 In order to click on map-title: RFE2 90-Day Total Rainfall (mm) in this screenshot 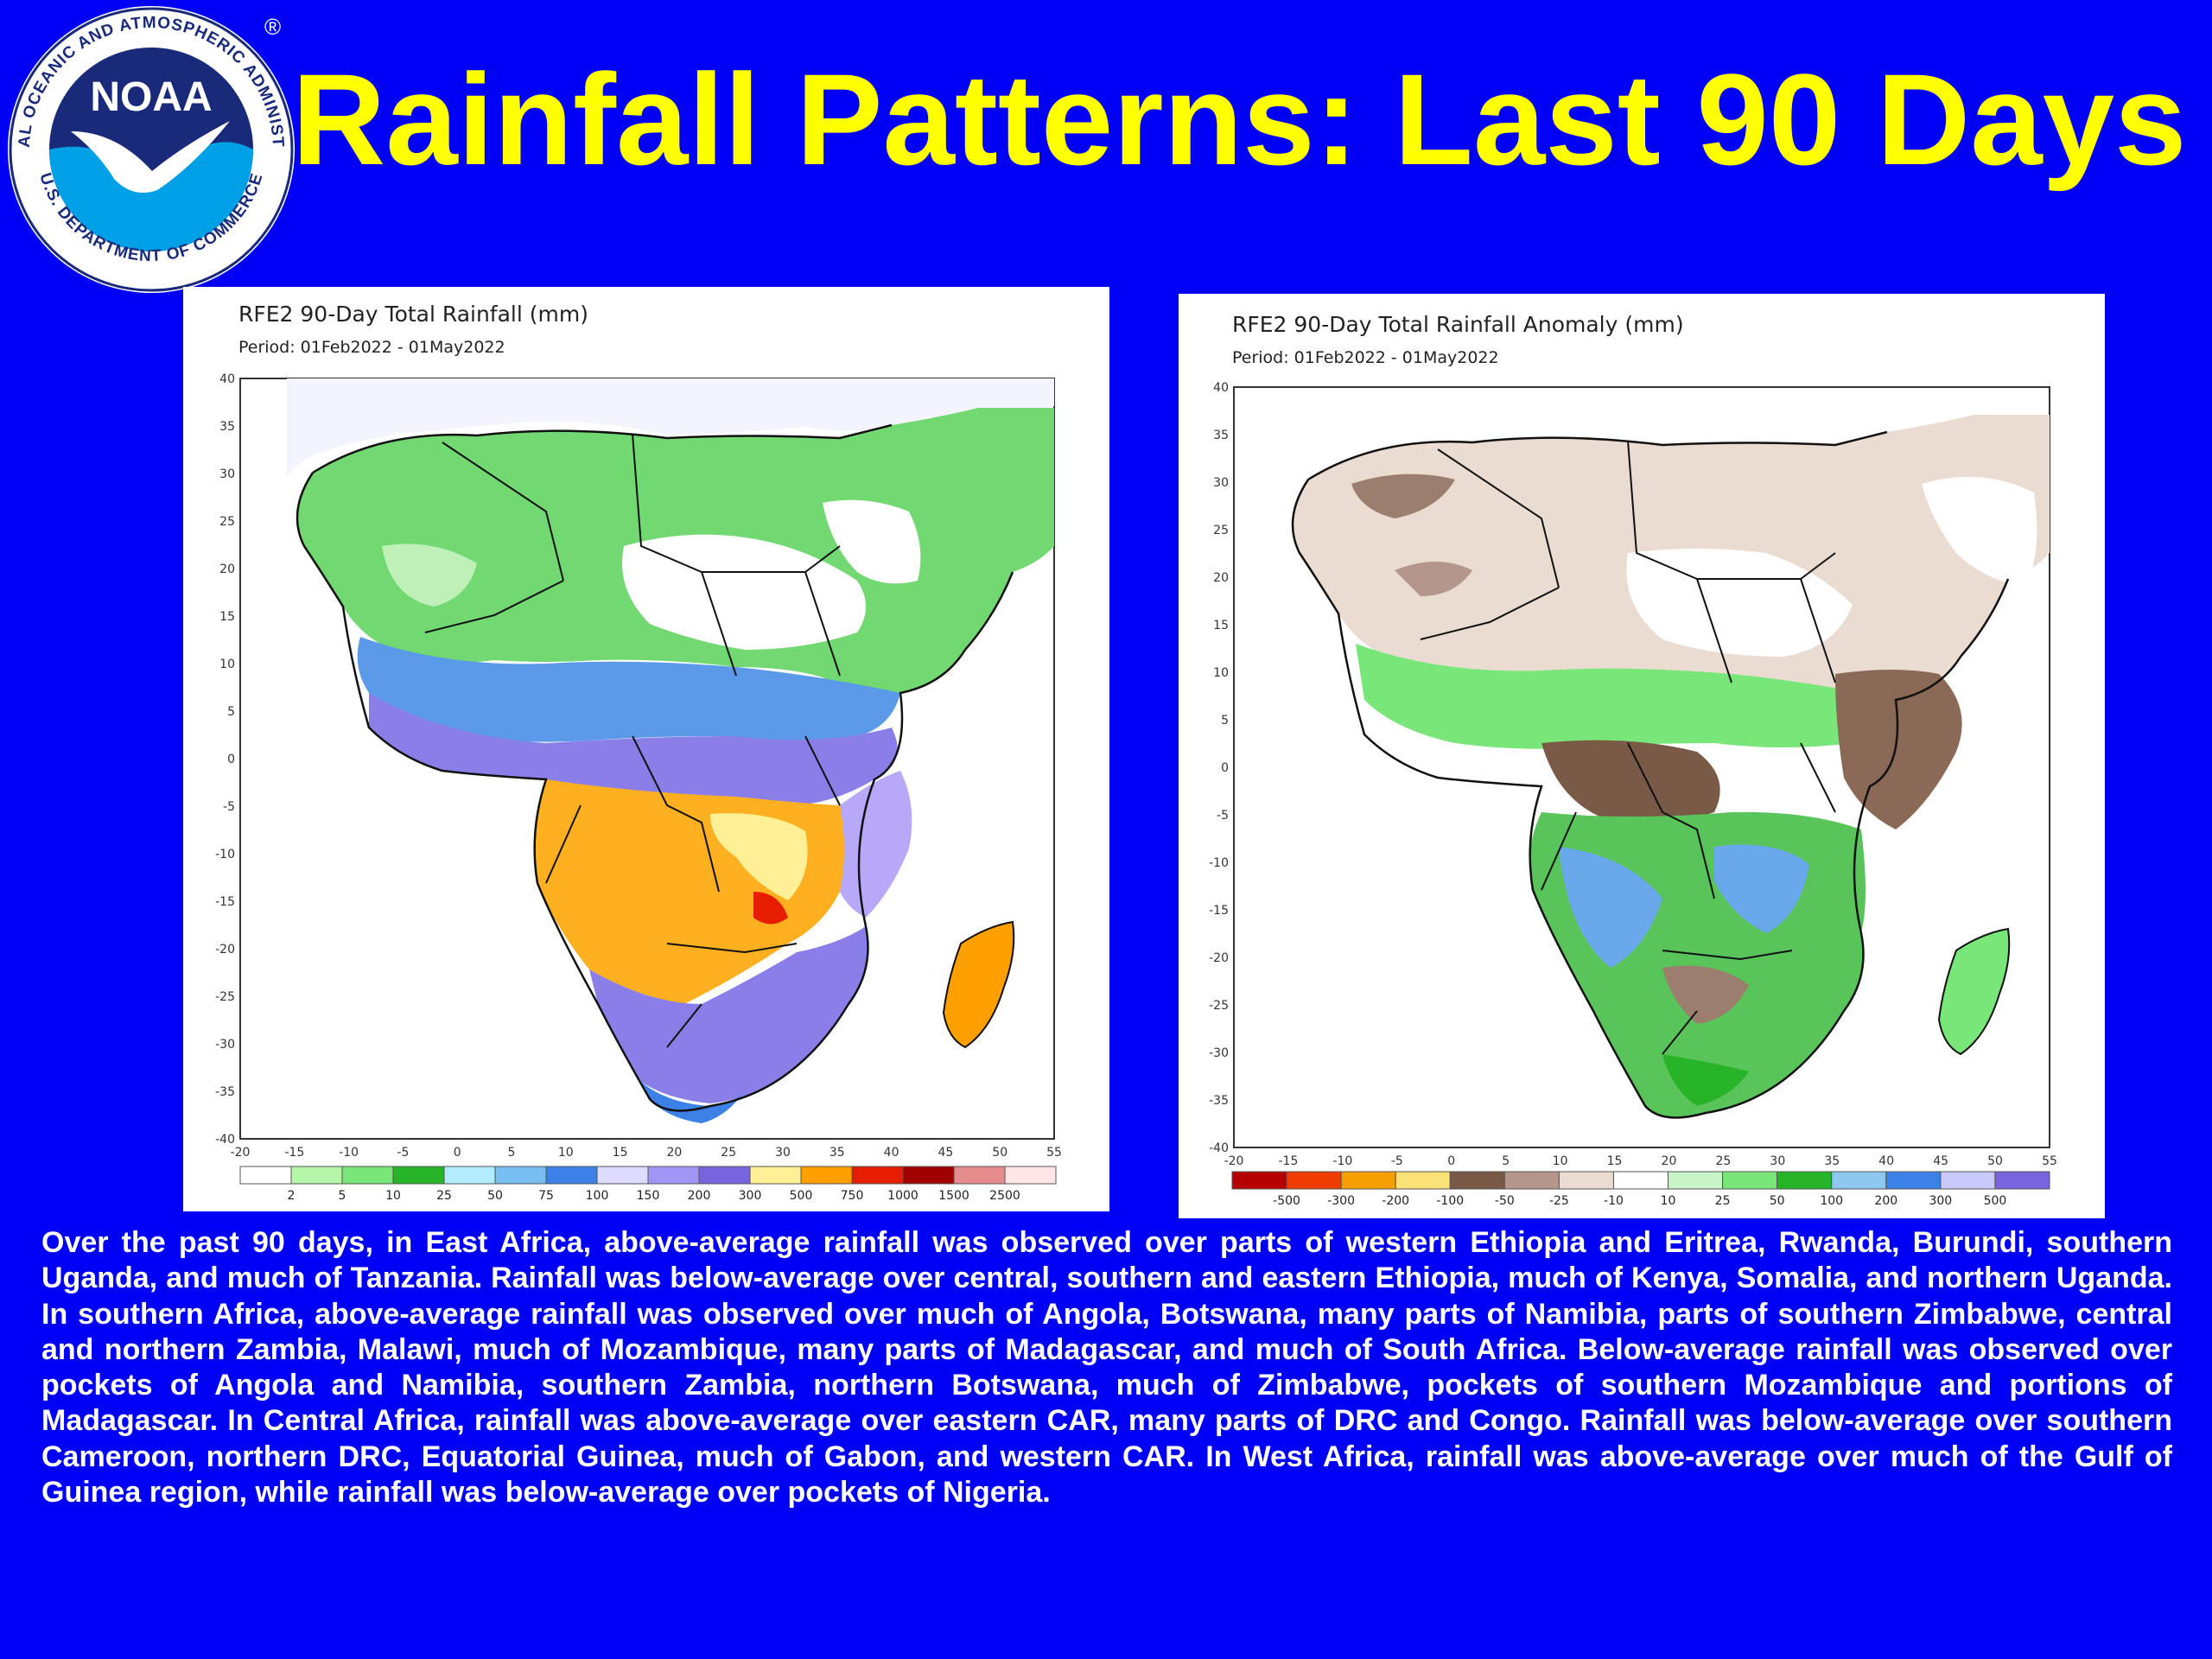, I will do `click(413, 314)`.